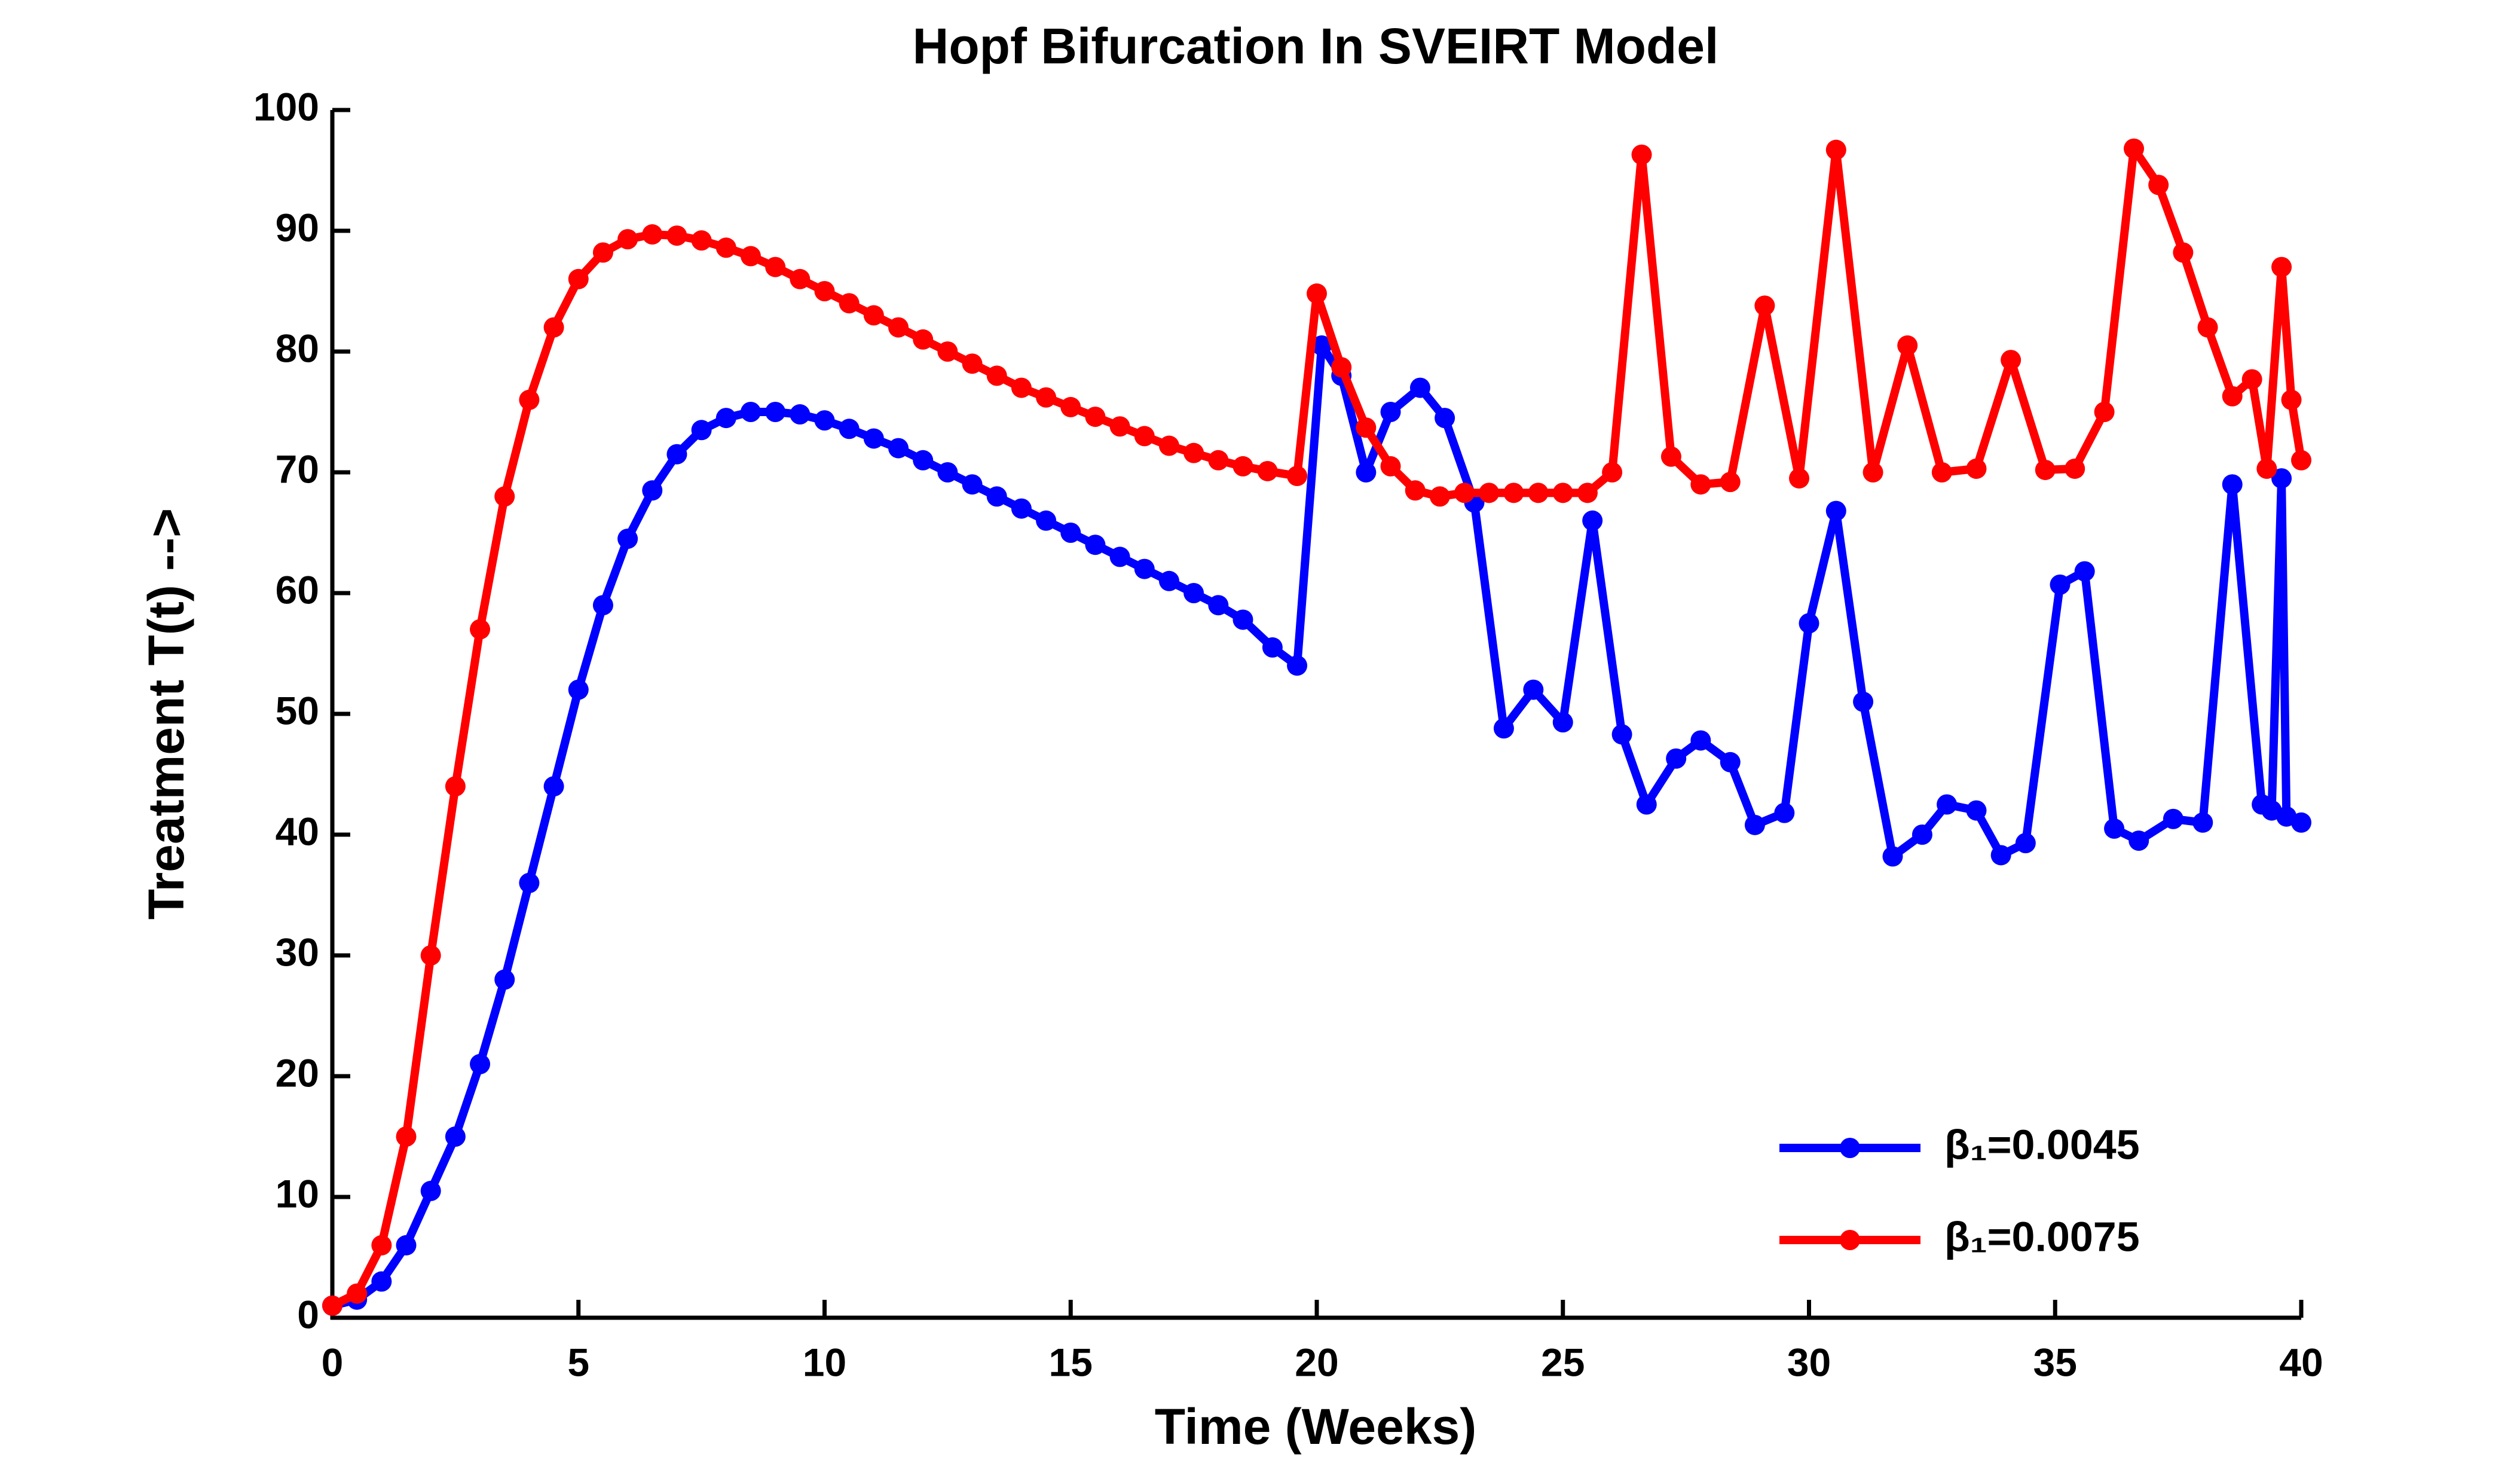 This screenshot has height=1469, width=2520. I want to click on y-tick-label: 90, so click(298, 227).